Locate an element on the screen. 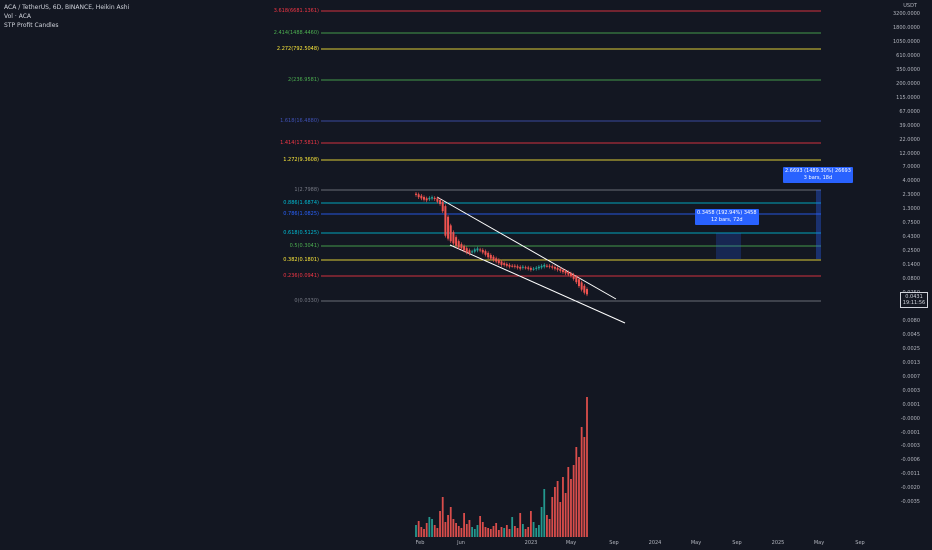 Image resolution: width=932 pixels, height=550 pixels. current-price-value: 0.0431 is located at coordinates (914, 297).